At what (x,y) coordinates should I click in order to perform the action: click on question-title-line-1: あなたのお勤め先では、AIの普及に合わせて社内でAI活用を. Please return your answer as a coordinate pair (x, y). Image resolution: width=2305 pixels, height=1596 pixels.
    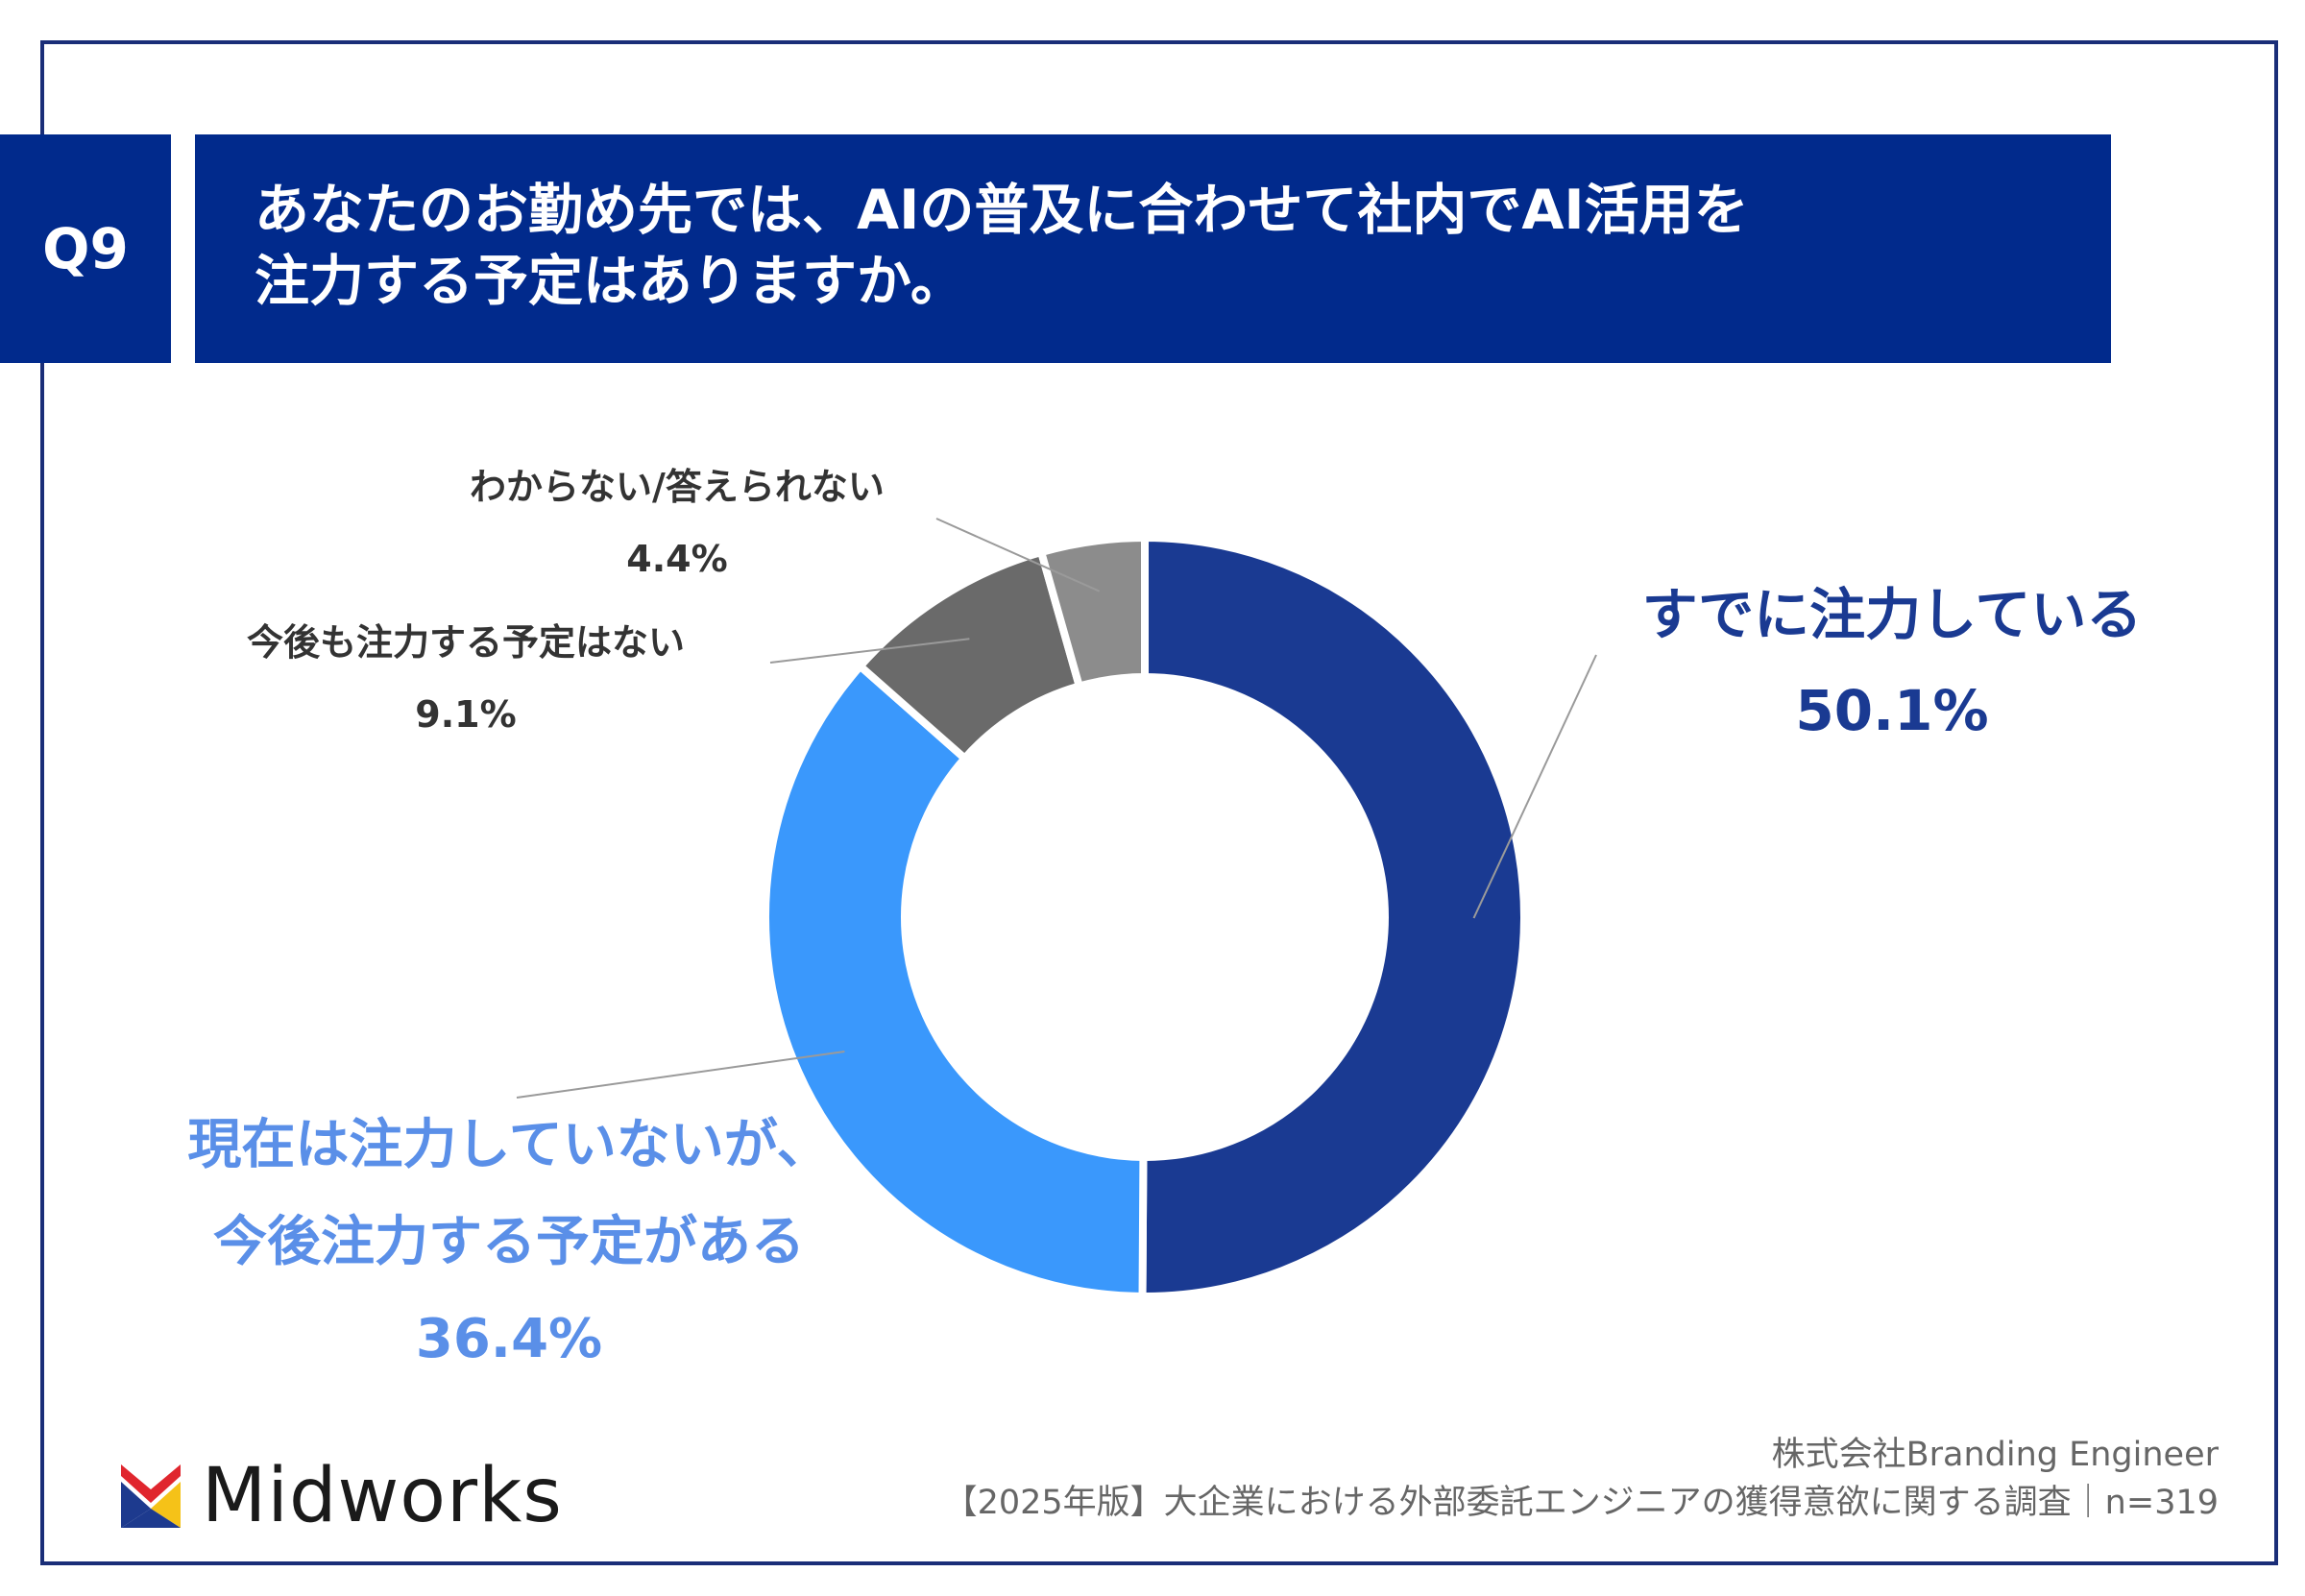
    Looking at the image, I should click on (1002, 210).